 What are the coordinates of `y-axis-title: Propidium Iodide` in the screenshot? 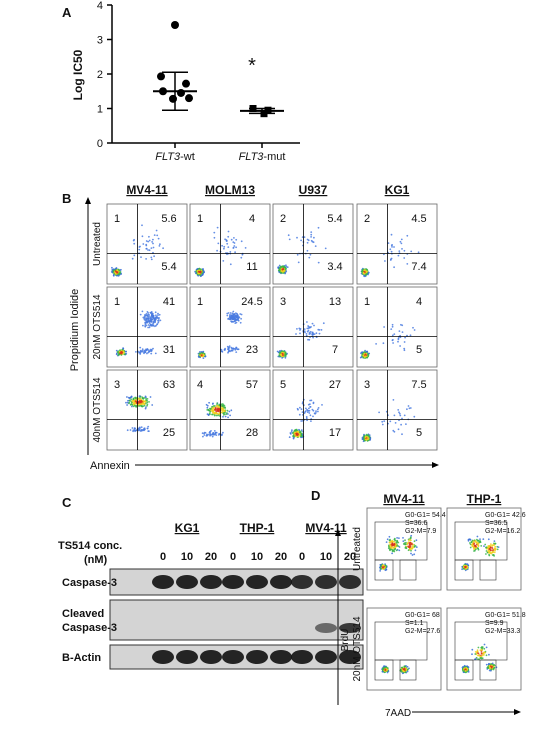 It's located at (75, 330).